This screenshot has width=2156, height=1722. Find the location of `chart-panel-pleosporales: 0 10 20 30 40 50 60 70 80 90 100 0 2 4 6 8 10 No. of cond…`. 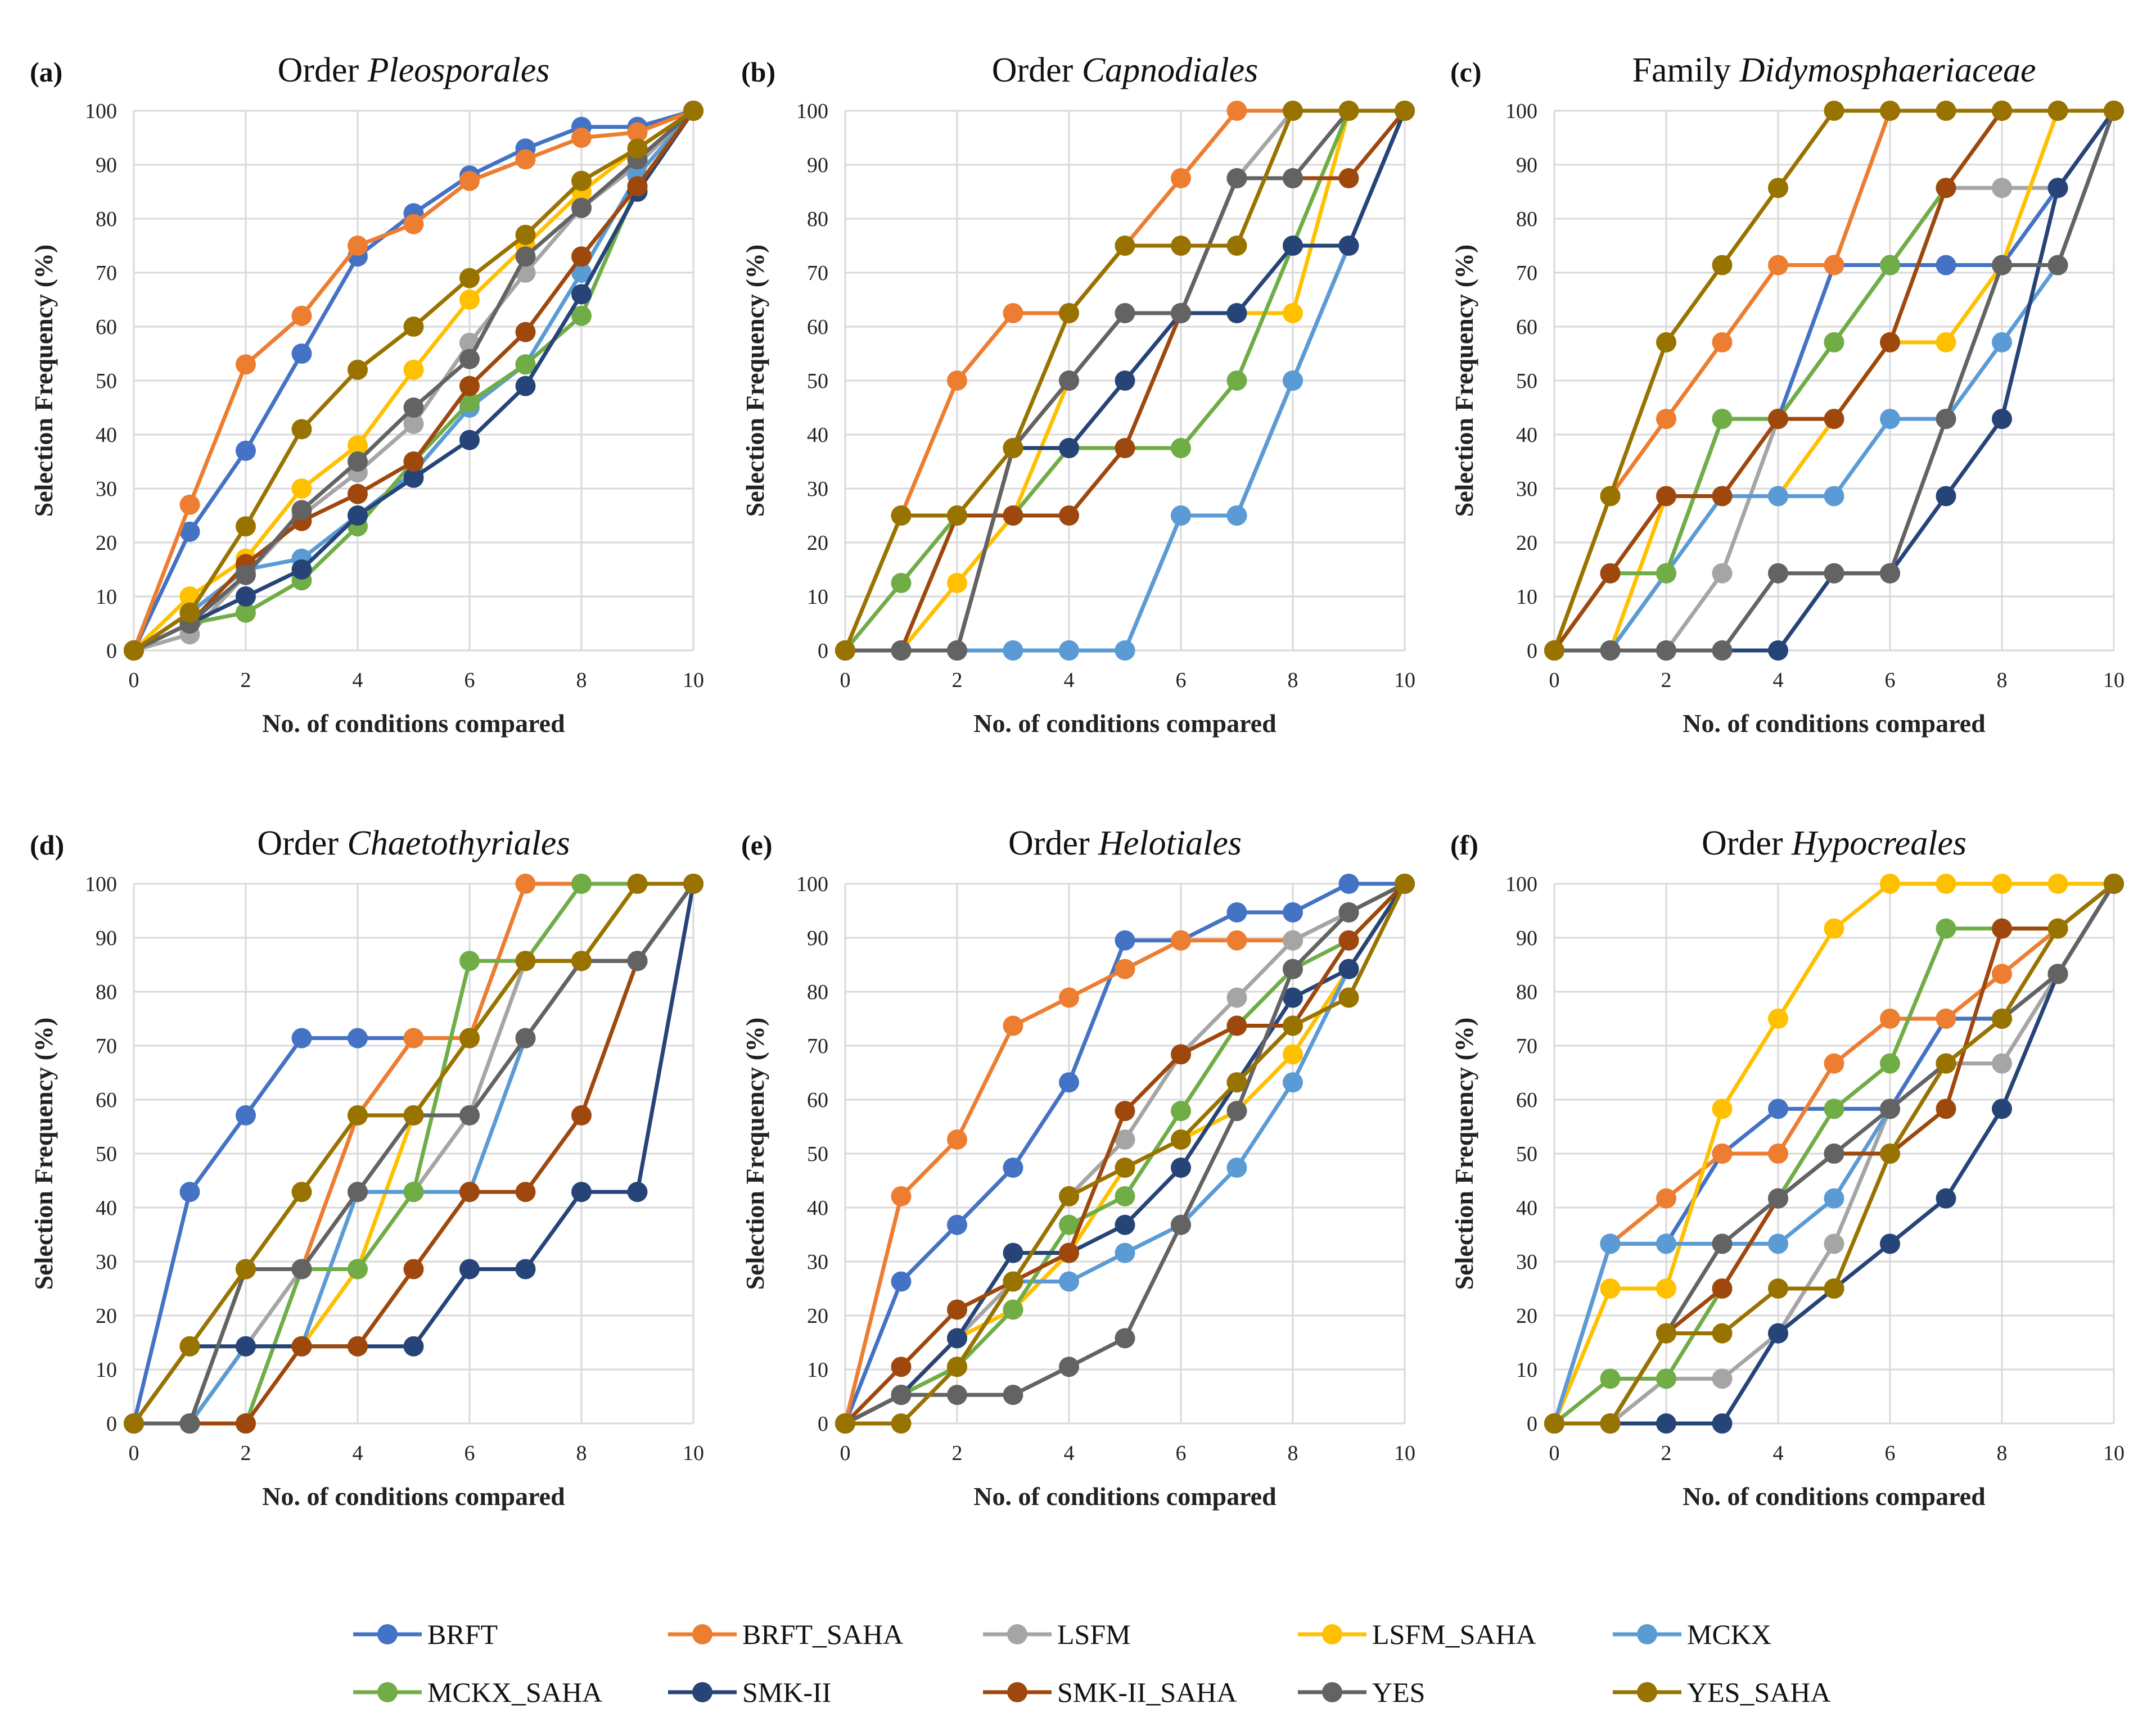

chart-panel-pleosporales: 0 10 20 30 40 50 60 70 80 90 100 0 2 4 6 8 10 No. of cond… is located at coordinates (366, 394).